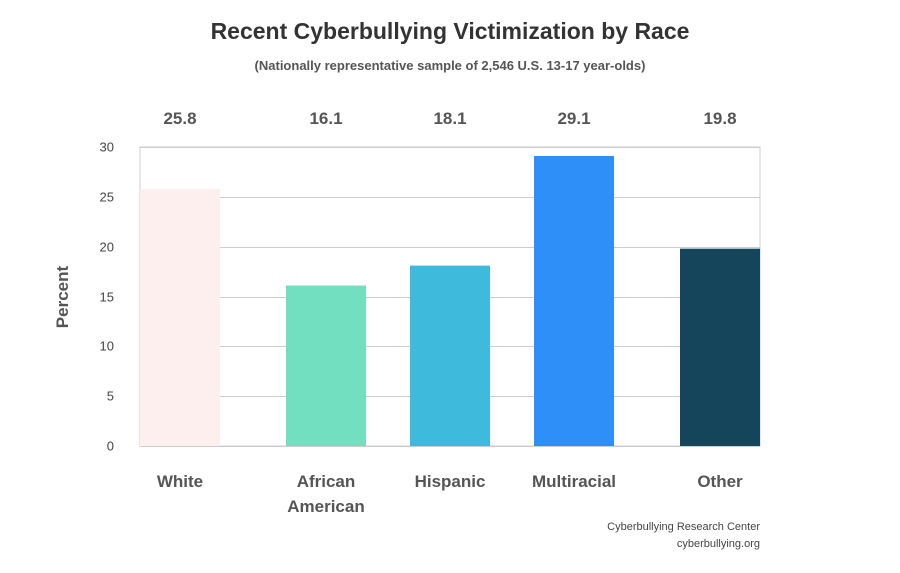  What do you see at coordinates (574, 481) in the screenshot?
I see `category-label: Multiracial` at bounding box center [574, 481].